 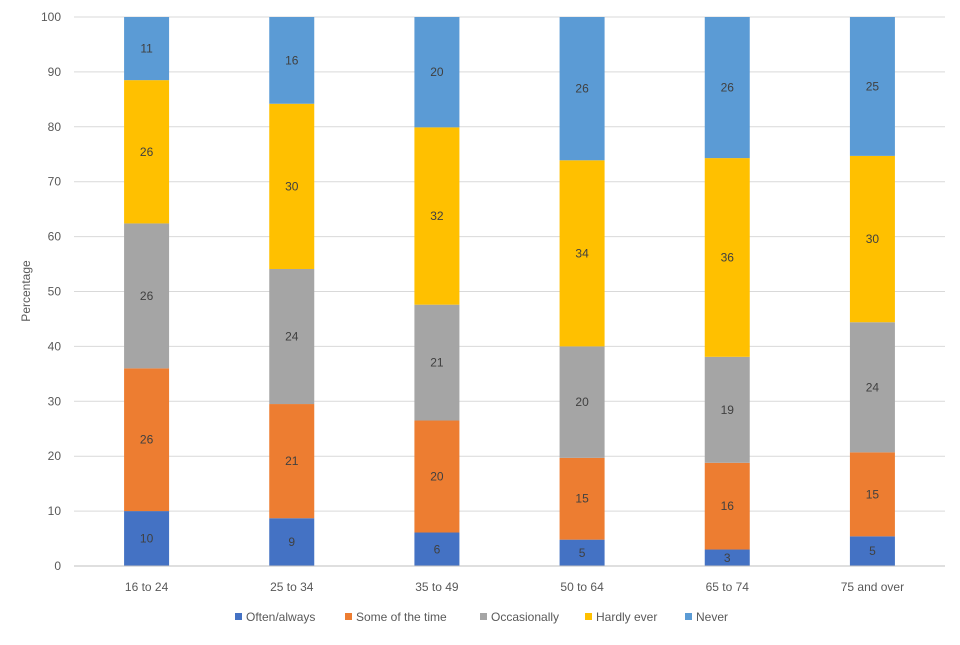 What do you see at coordinates (401, 617) in the screenshot?
I see `legend-label: Some of the time` at bounding box center [401, 617].